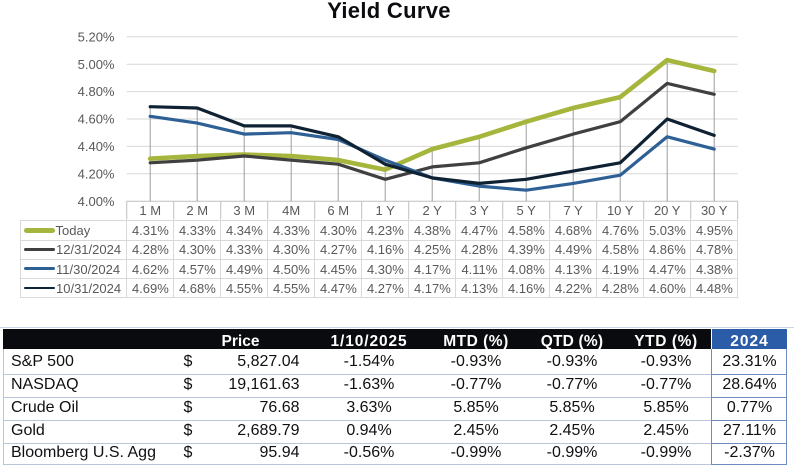  I want to click on svg-text: 4.60%, so click(96, 119).